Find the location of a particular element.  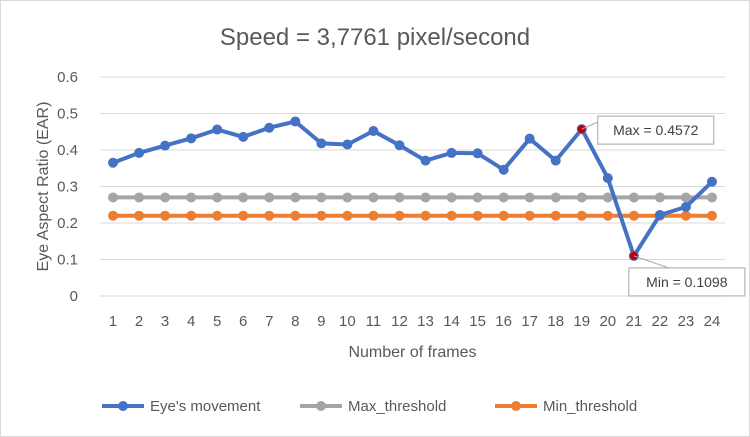

x-tick-label: 4 is located at coordinates (191, 321).